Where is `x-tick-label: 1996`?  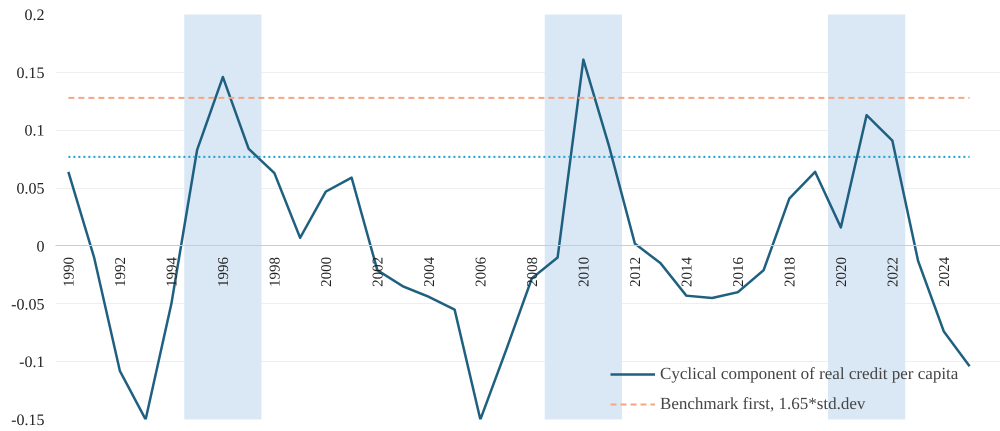
x-tick-label: 1996 is located at coordinates (224, 271).